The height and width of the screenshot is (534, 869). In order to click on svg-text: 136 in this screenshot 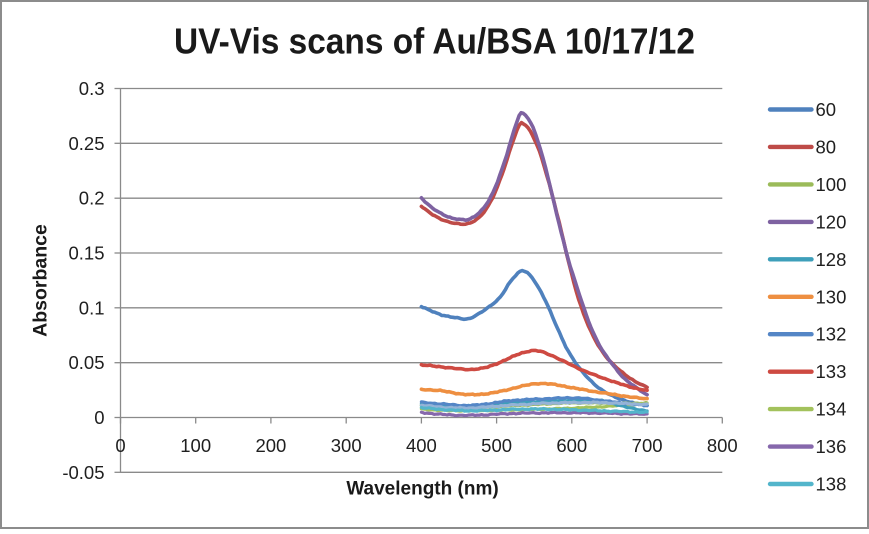, I will do `click(831, 446)`.